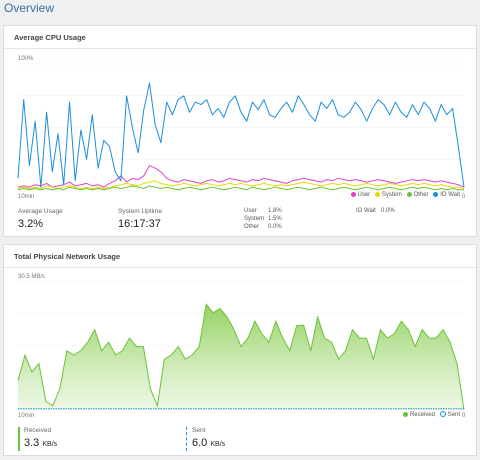 Image resolution: width=480 pixels, height=460 pixels. Describe the element at coordinates (449, 414) in the screenshot. I see `legend-sent: Sent` at that location.